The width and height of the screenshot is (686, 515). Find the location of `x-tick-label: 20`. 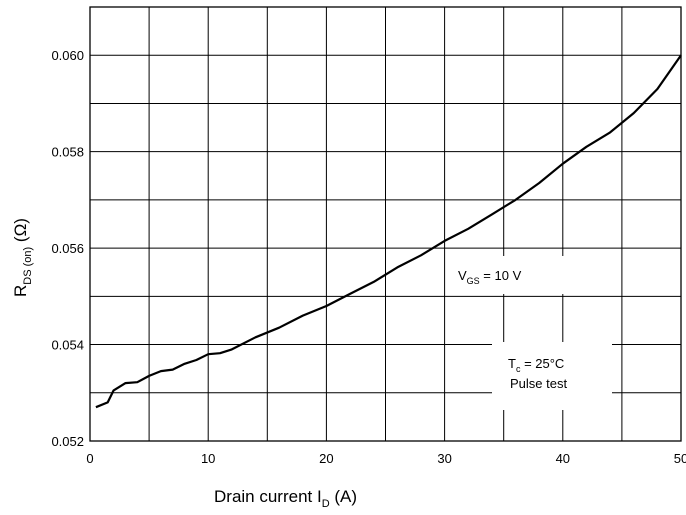

x-tick-label: 20 is located at coordinates (326, 458).